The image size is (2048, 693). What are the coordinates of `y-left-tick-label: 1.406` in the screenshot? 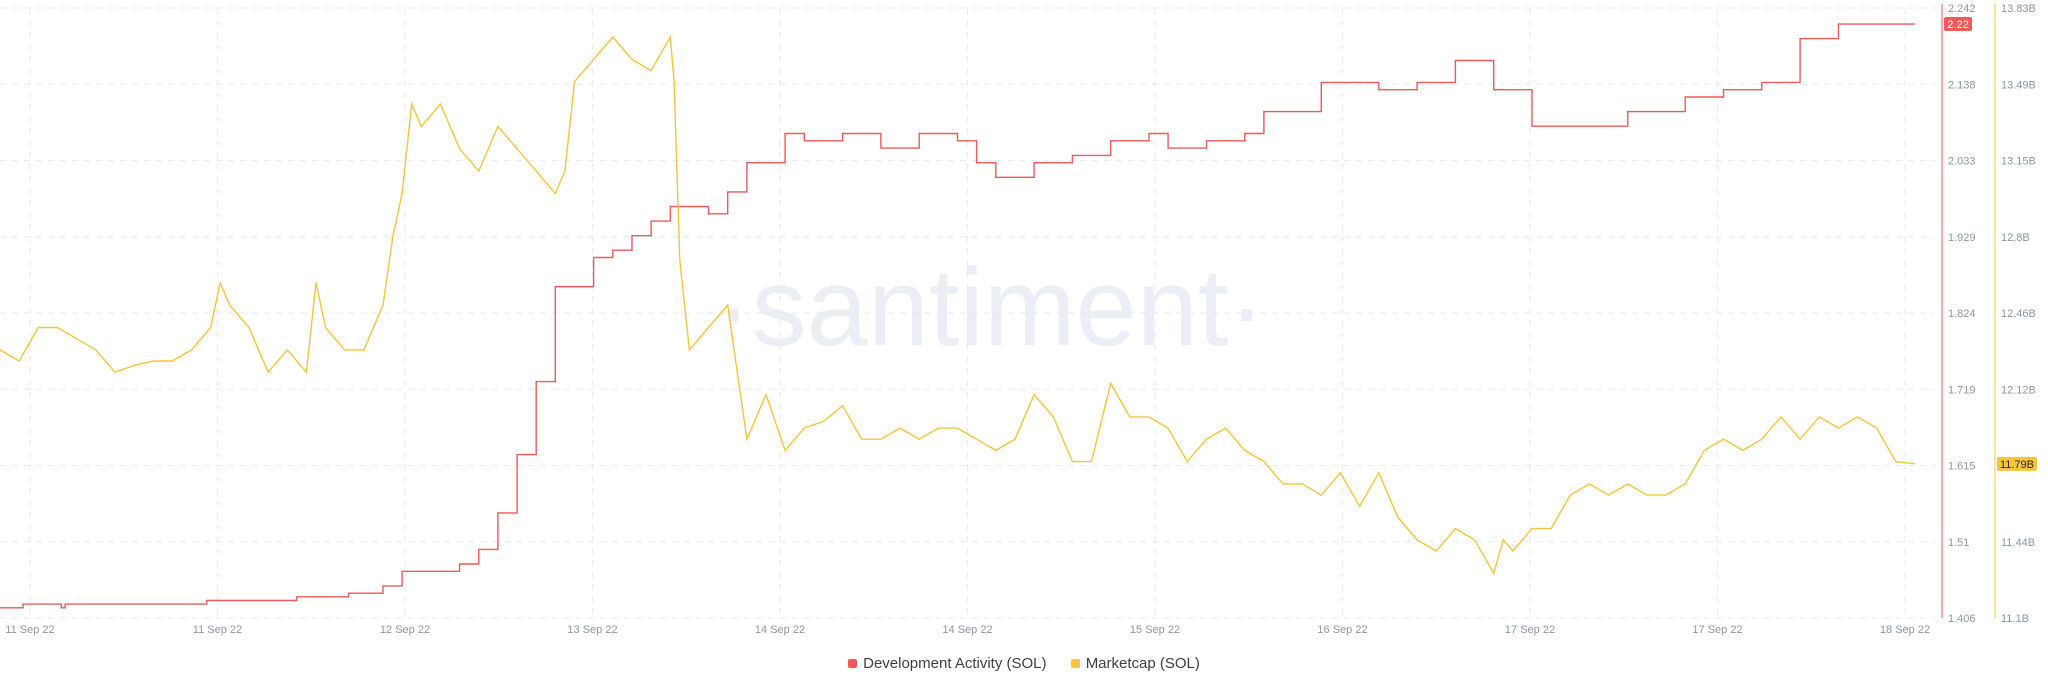 It's located at (1962, 619).